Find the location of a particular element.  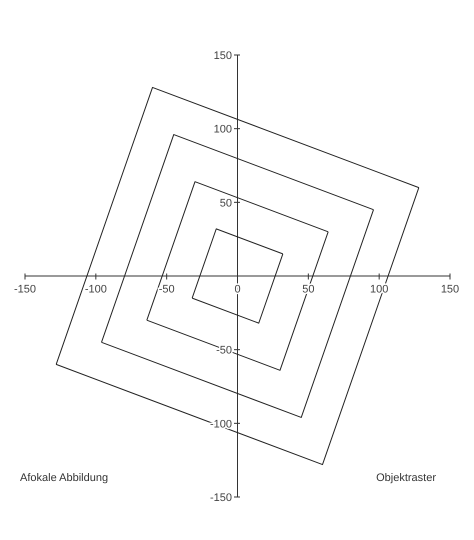

y-tick-label: 150 is located at coordinates (223, 56).